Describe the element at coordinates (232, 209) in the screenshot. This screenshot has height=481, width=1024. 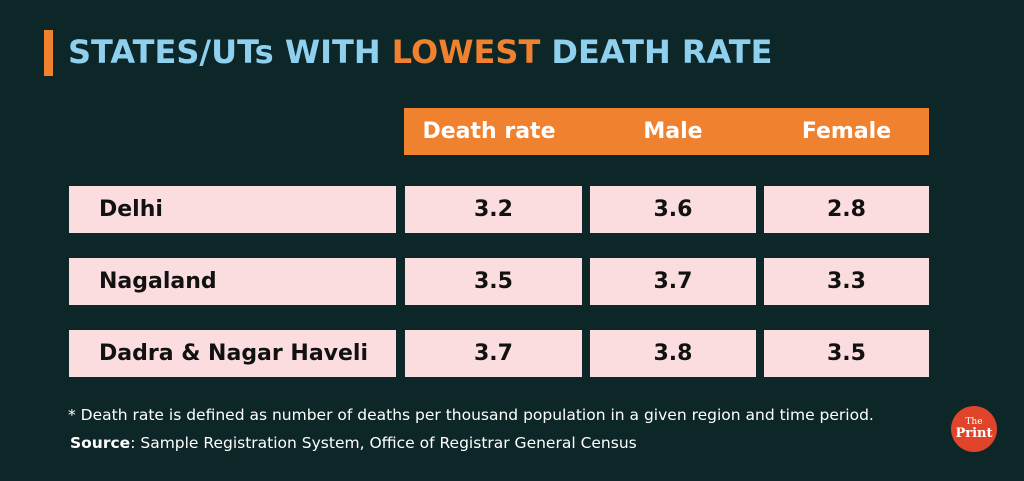
I see `row-label-delhi: Delhi` at that location.